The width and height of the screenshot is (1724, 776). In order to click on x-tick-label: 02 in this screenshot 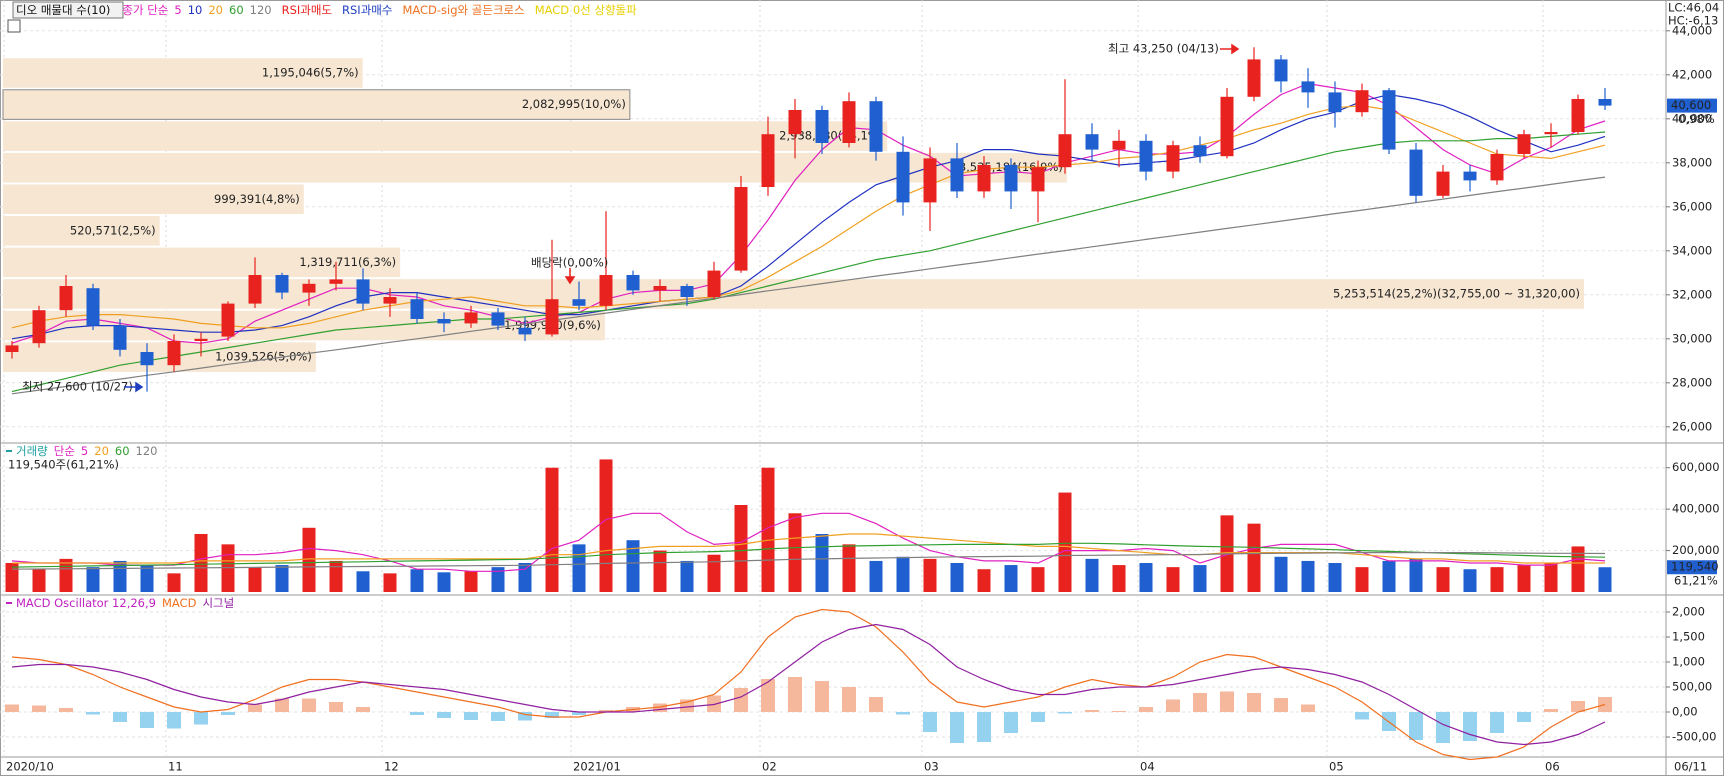, I will do `click(769, 767)`.